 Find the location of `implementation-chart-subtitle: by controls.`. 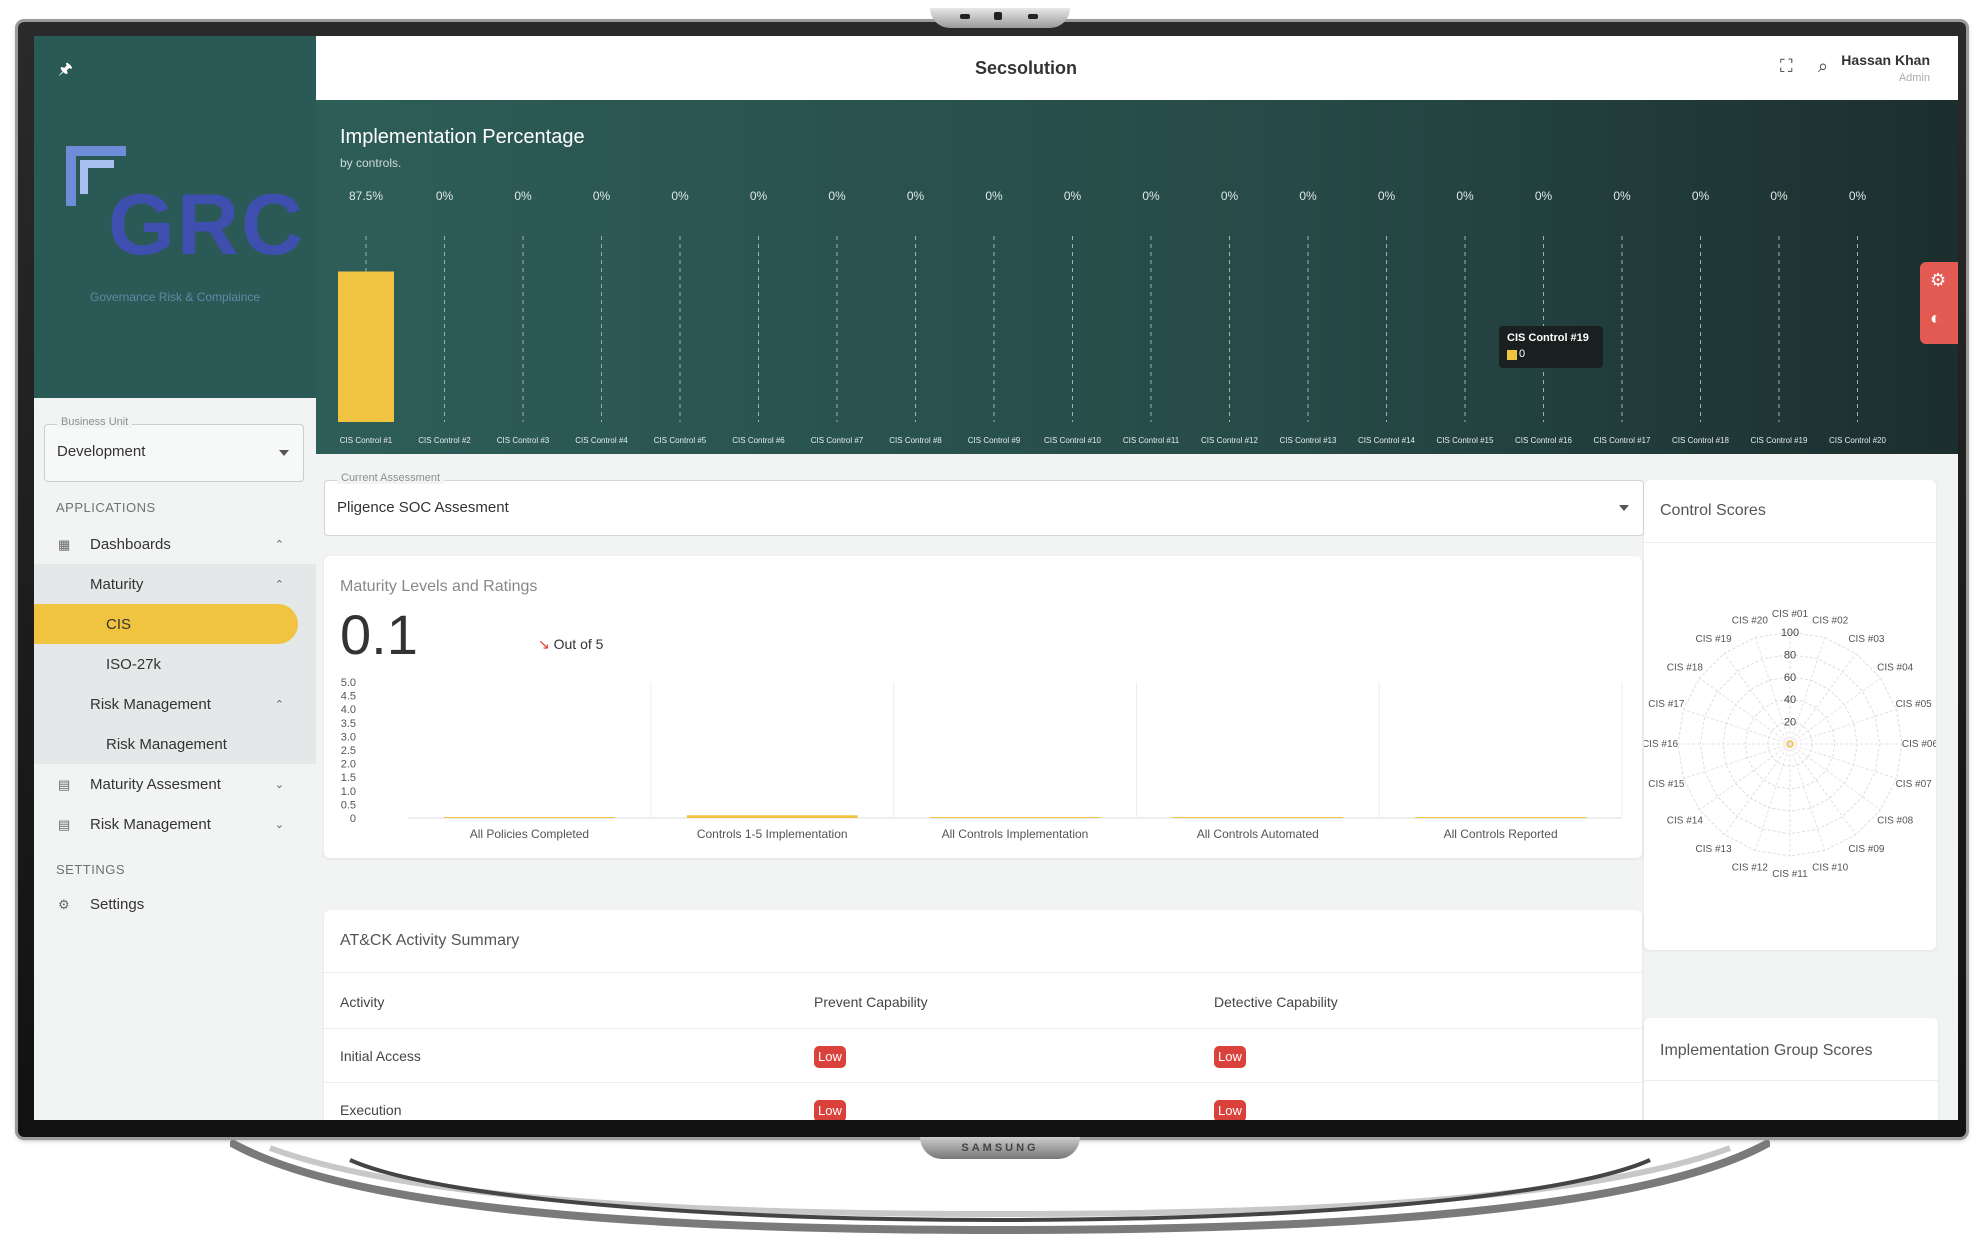

implementation-chart-subtitle: by controls. is located at coordinates (371, 163).